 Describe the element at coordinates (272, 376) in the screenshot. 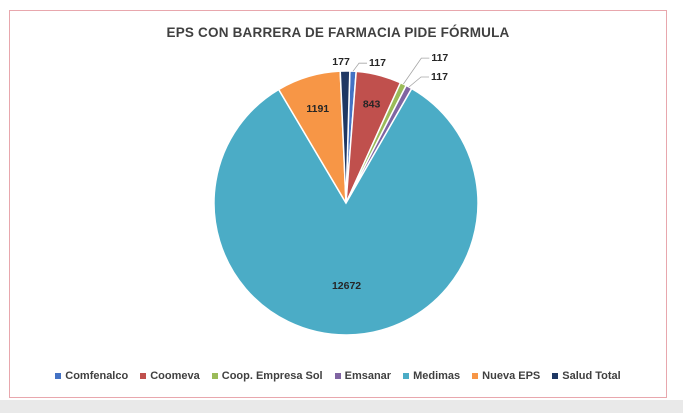

I see `legend-label: Coop. Empresa Sol` at that location.